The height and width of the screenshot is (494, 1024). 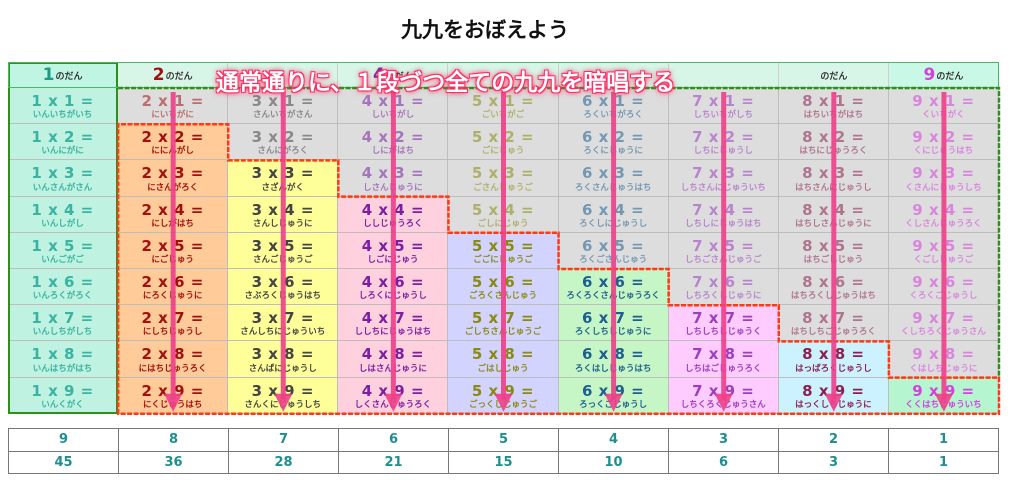 I want to click on summary-column: 9 45, so click(x=64, y=451).